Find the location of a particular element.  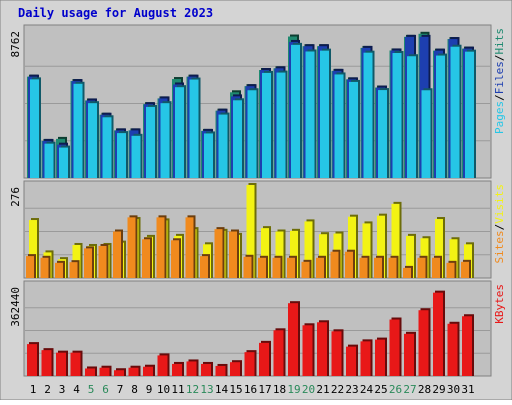

bar-sites-day-23-face is located at coordinates (349, 264).